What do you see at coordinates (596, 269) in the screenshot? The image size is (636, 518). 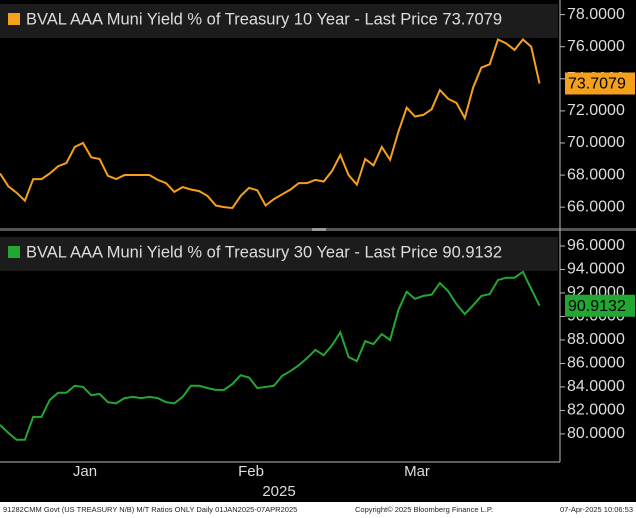 I see `y-tick-label: 94.0000` at bounding box center [596, 269].